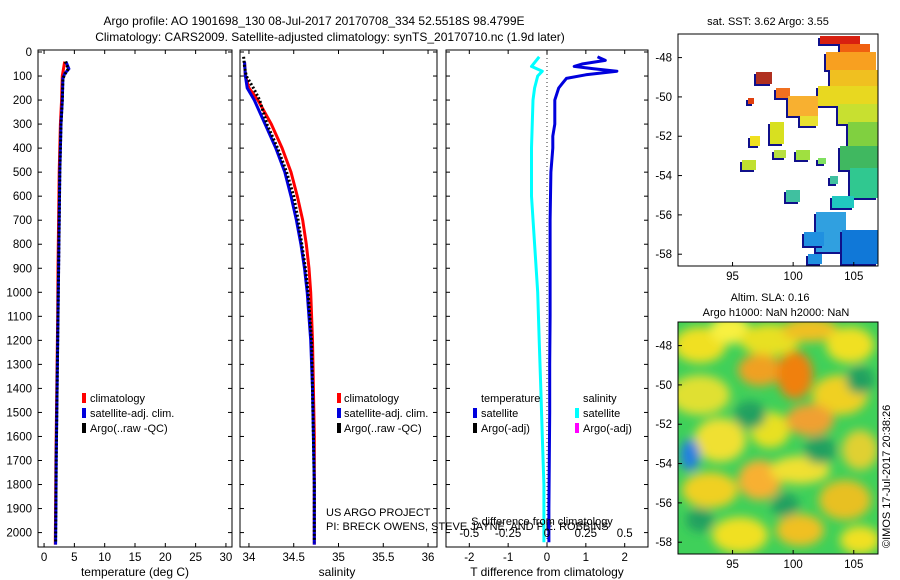 This screenshot has height=580, width=900. Describe the element at coordinates (428, 558) in the screenshot. I see `x-tick-label: 36` at that location.